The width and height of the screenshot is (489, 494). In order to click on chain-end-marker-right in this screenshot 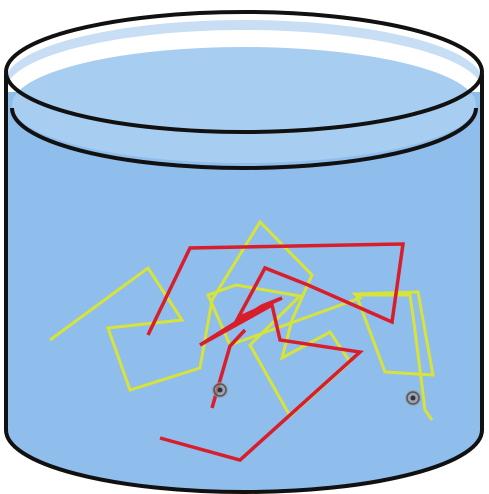, I will do `click(413, 398)`.